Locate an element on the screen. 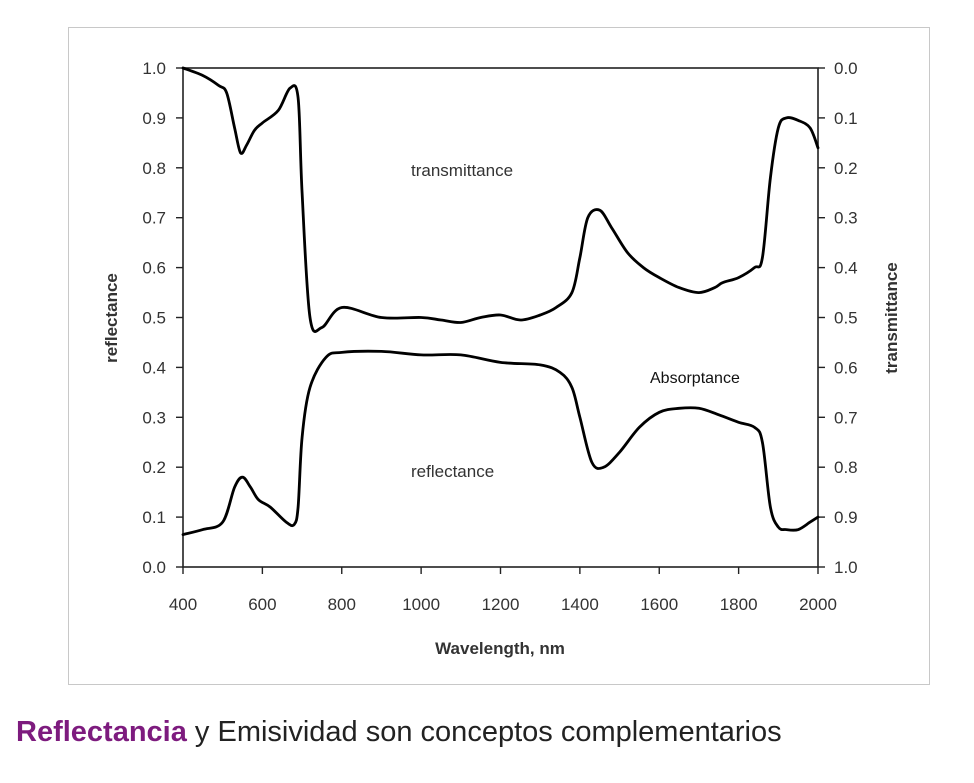 The width and height of the screenshot is (974, 783). x-tick-label: 400 is located at coordinates (183, 604).